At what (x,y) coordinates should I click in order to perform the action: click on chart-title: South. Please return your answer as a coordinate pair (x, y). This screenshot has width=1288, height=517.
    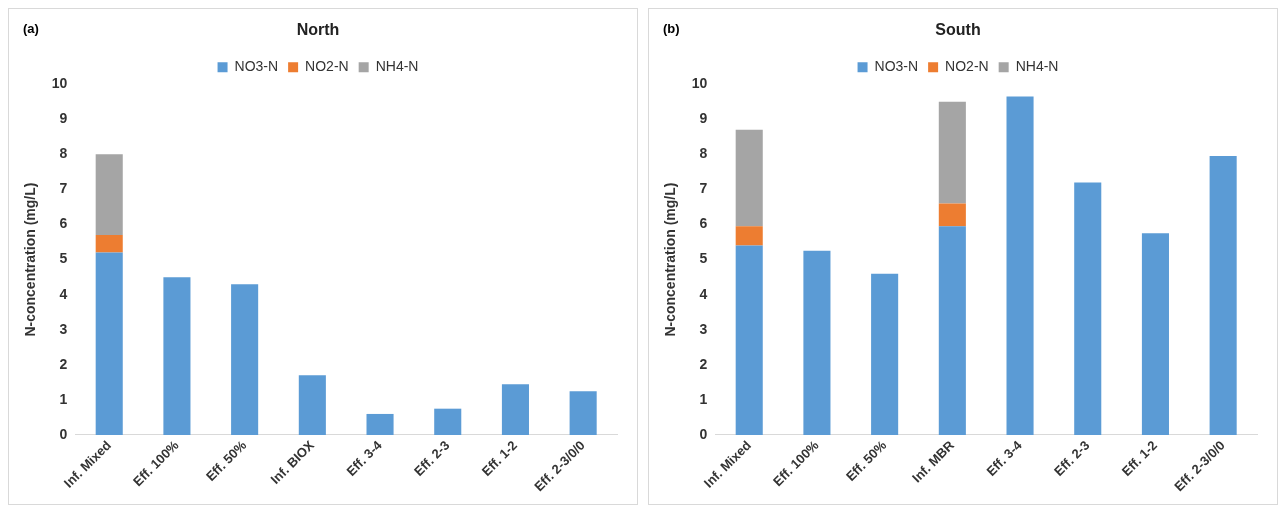
    Looking at the image, I should click on (958, 30).